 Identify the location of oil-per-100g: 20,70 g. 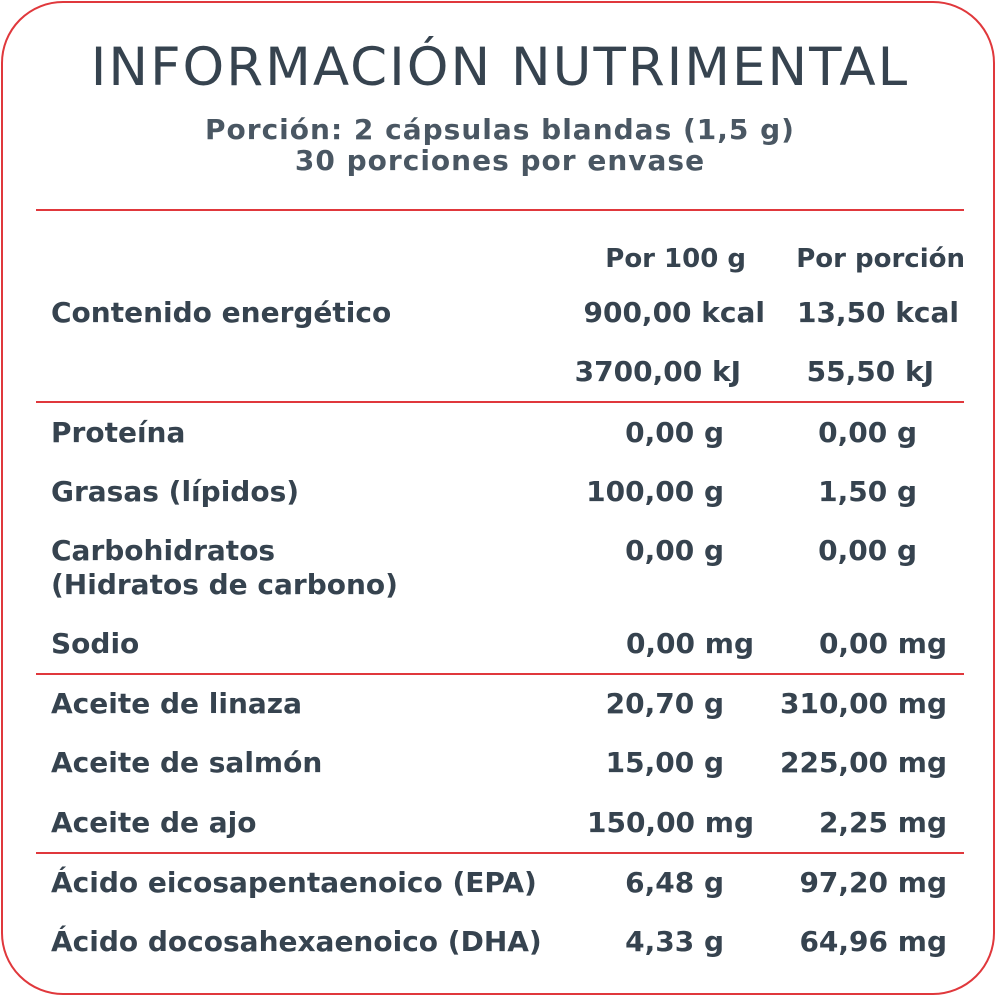
(664, 703).